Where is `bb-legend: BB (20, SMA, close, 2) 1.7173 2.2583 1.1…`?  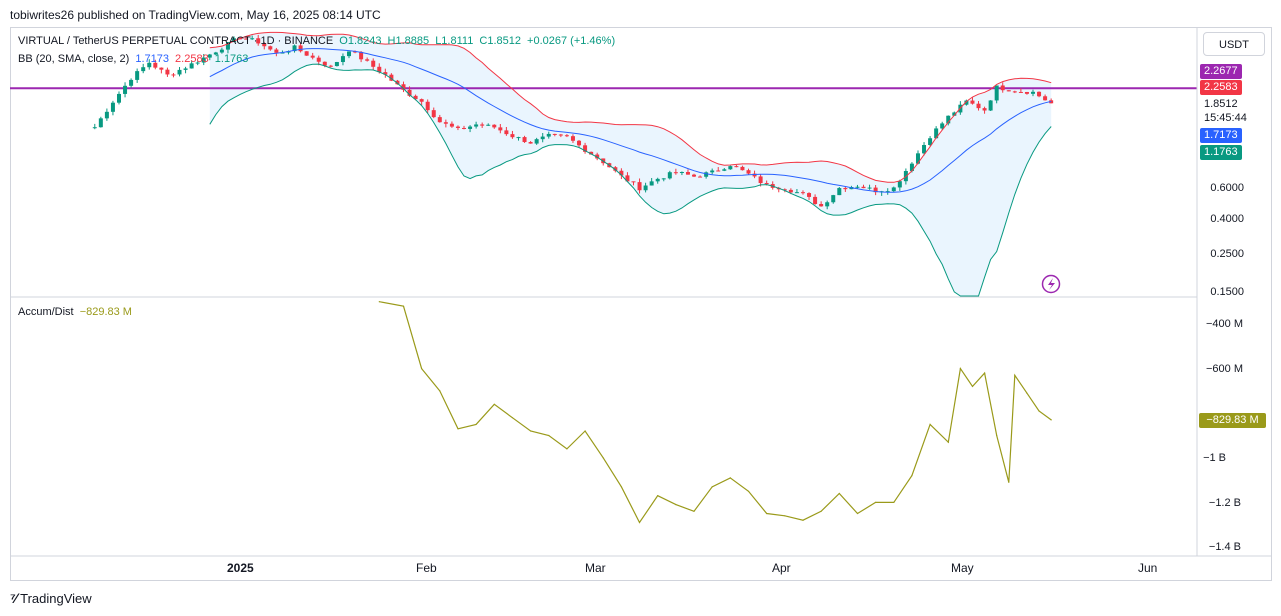
bb-legend: BB (20, SMA, close, 2) 1.7173 2.2583 1.1… is located at coordinates (134, 59).